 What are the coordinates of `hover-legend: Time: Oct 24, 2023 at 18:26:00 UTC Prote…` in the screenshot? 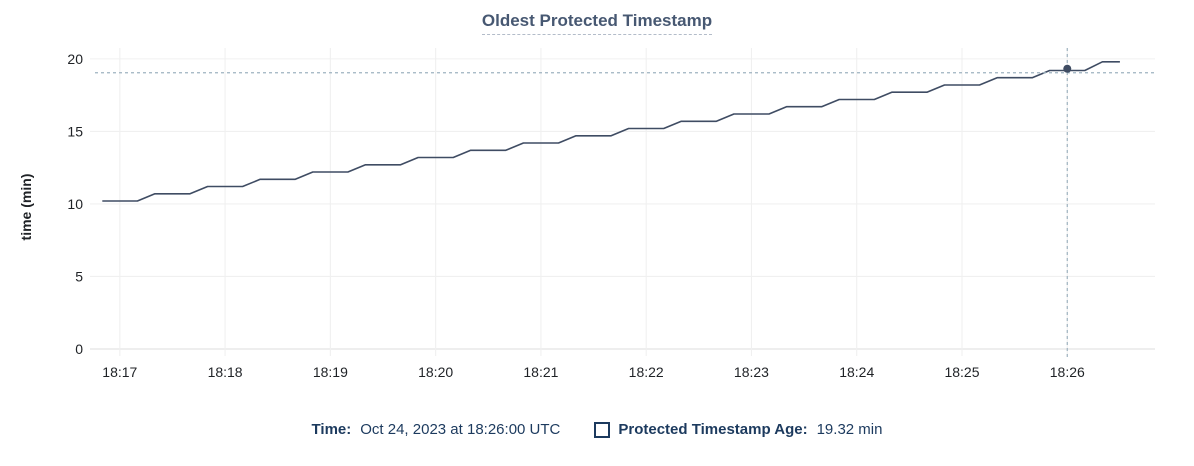 It's located at (597, 430).